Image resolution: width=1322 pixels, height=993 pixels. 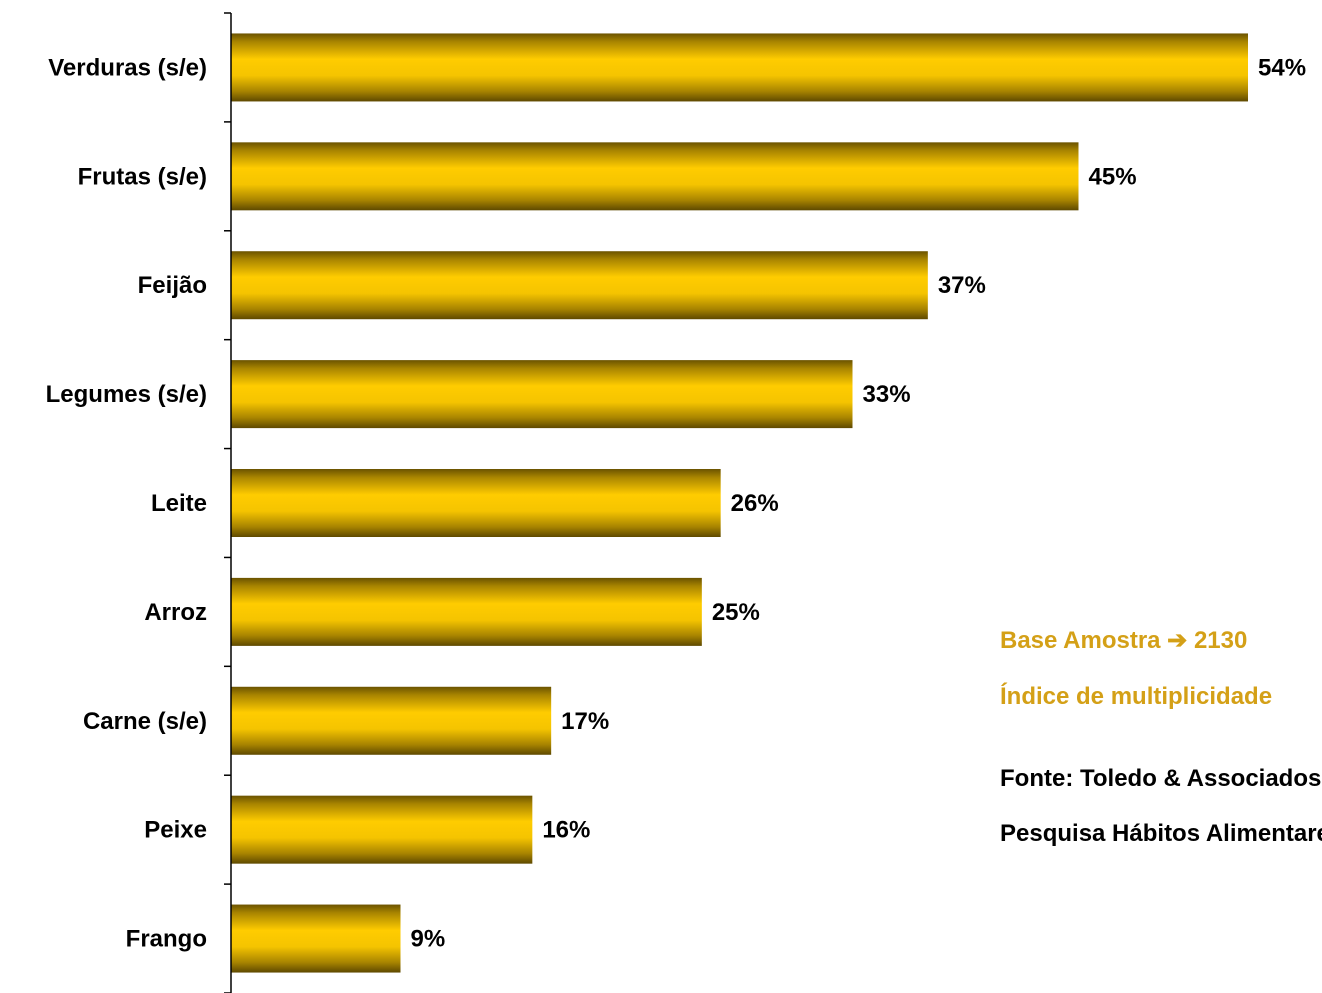 What do you see at coordinates (228, 502) in the screenshot?
I see `y-axis` at bounding box center [228, 502].